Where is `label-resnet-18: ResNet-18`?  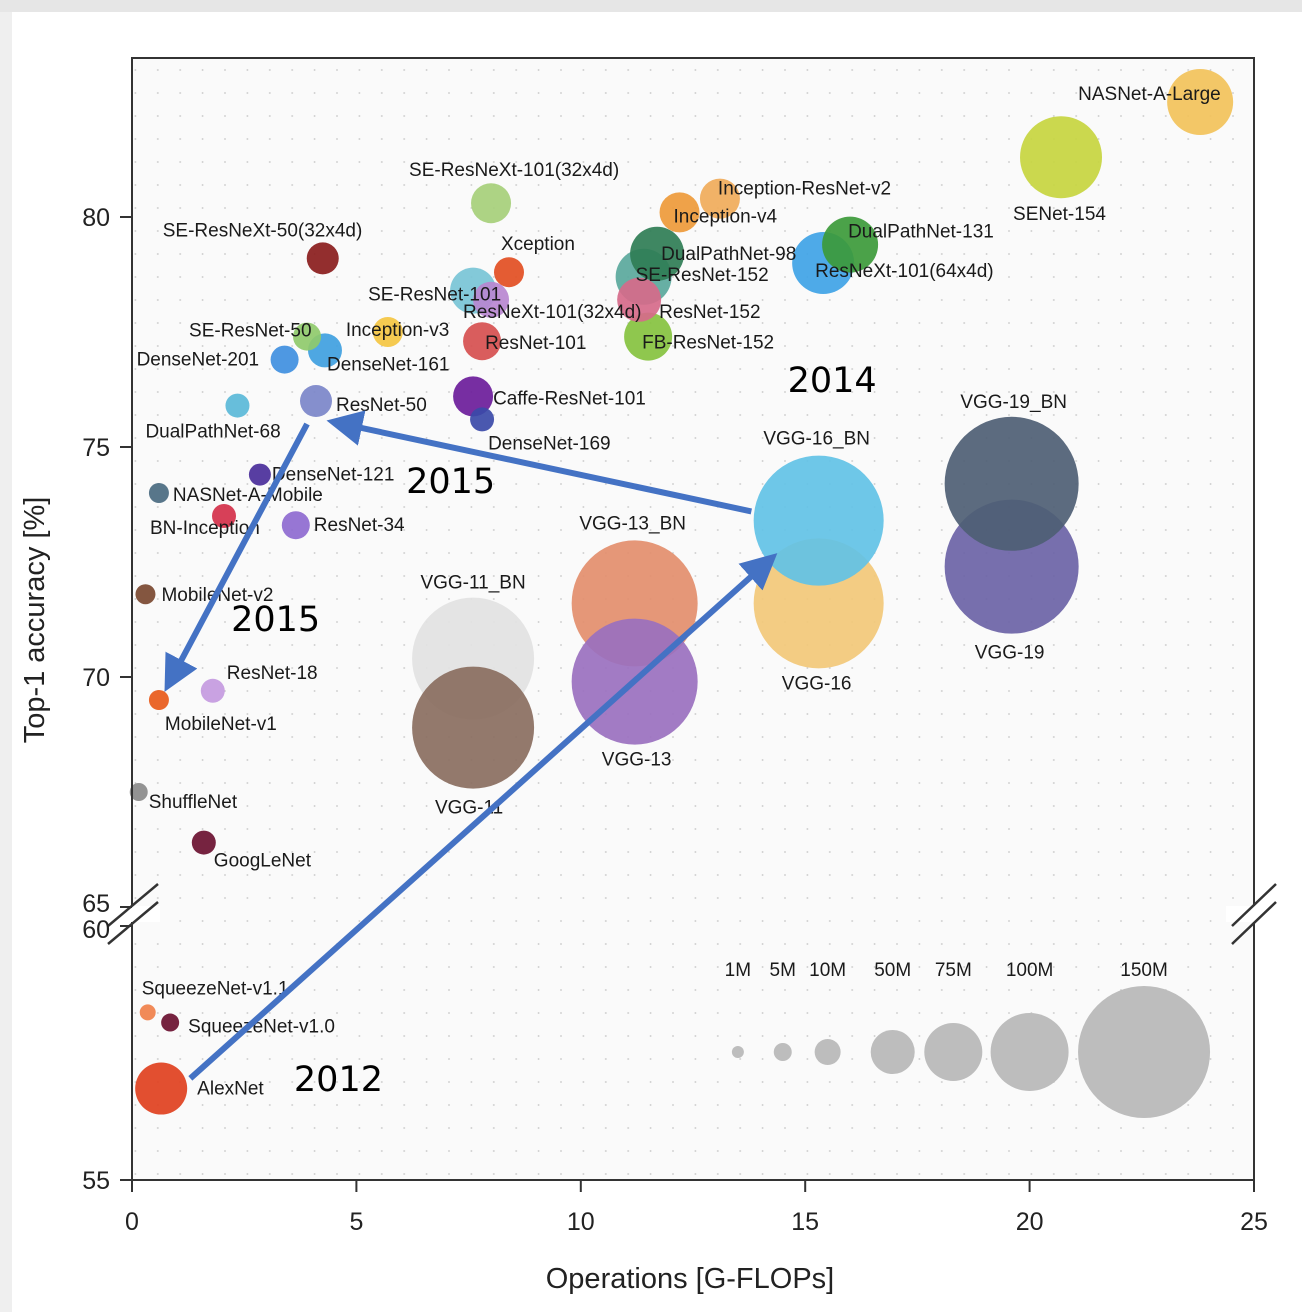
label-resnet-18: ResNet-18 is located at coordinates (272, 673).